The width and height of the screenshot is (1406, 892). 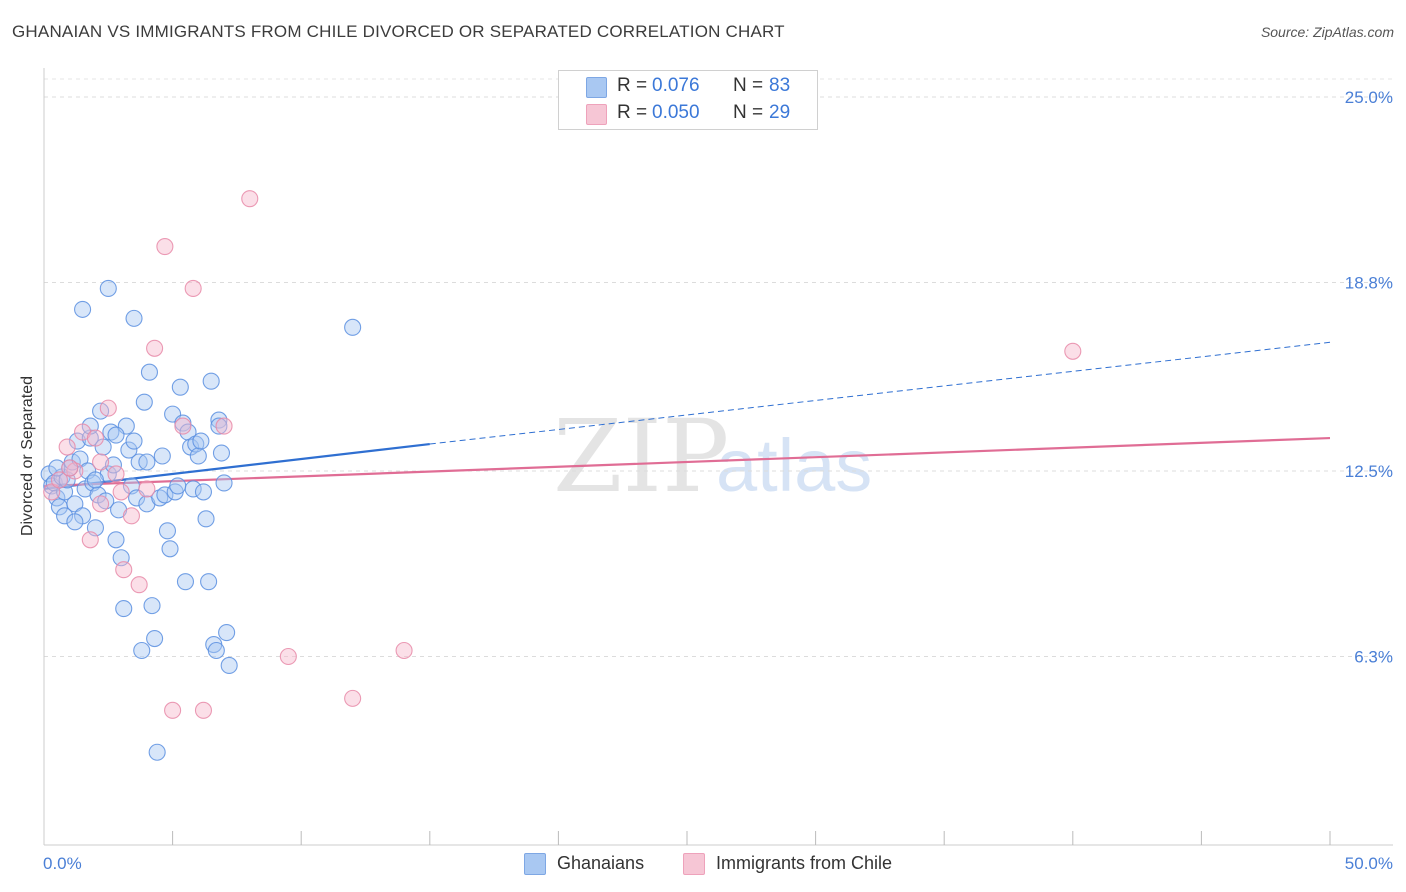 I want to click on legend-row-ghanaians: R = 0.076 N = 83, so click(x=688, y=87).